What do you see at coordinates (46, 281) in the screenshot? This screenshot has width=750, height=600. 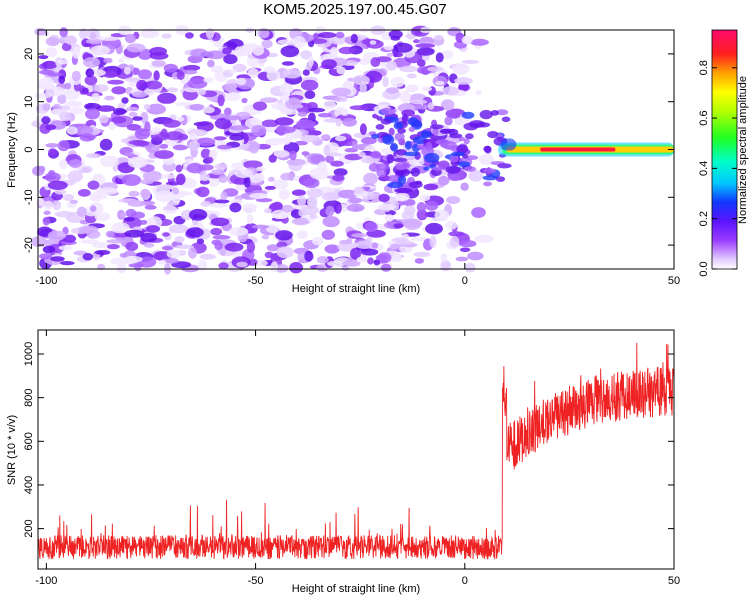 I see `x-tick-label: -100` at bounding box center [46, 281].